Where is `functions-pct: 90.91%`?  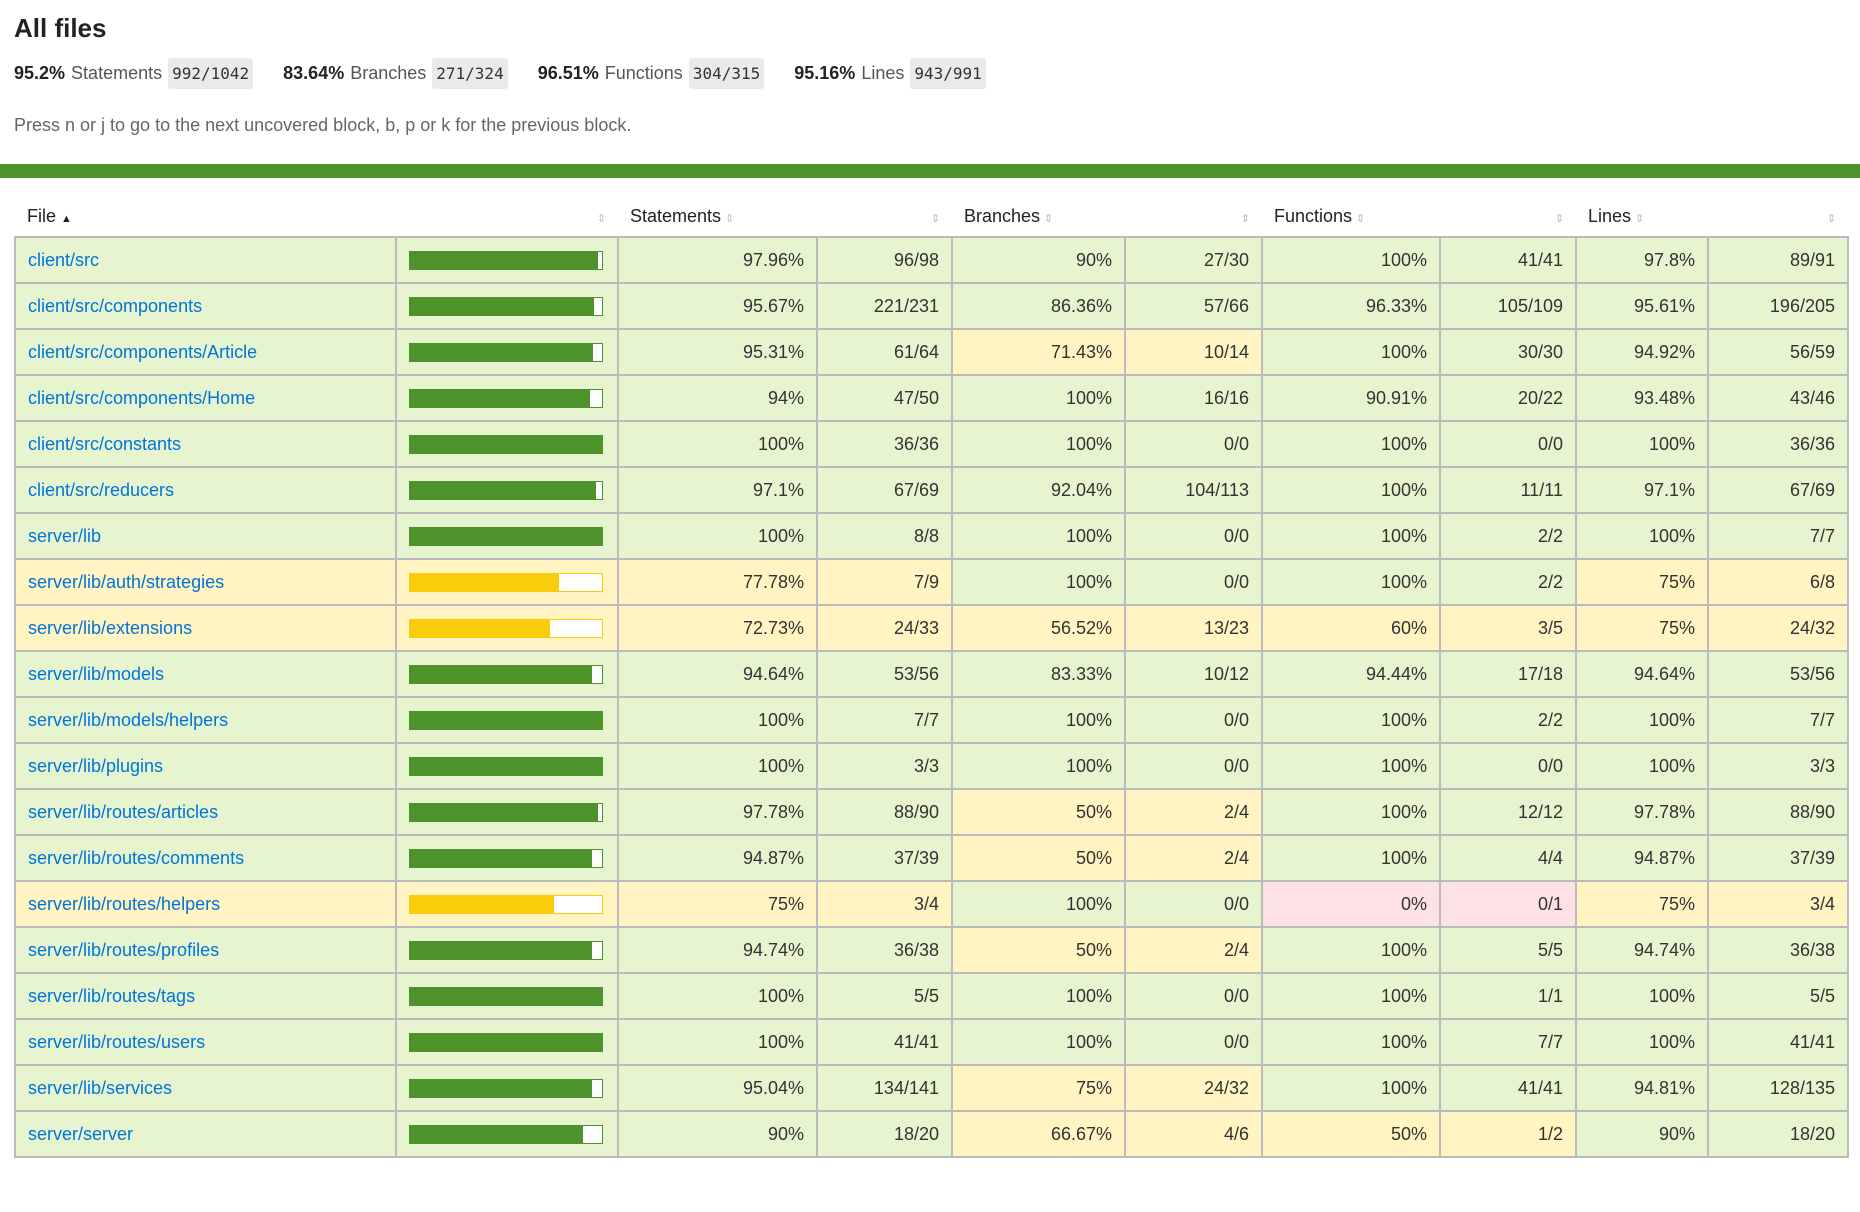
functions-pct: 90.91% is located at coordinates (1351, 398).